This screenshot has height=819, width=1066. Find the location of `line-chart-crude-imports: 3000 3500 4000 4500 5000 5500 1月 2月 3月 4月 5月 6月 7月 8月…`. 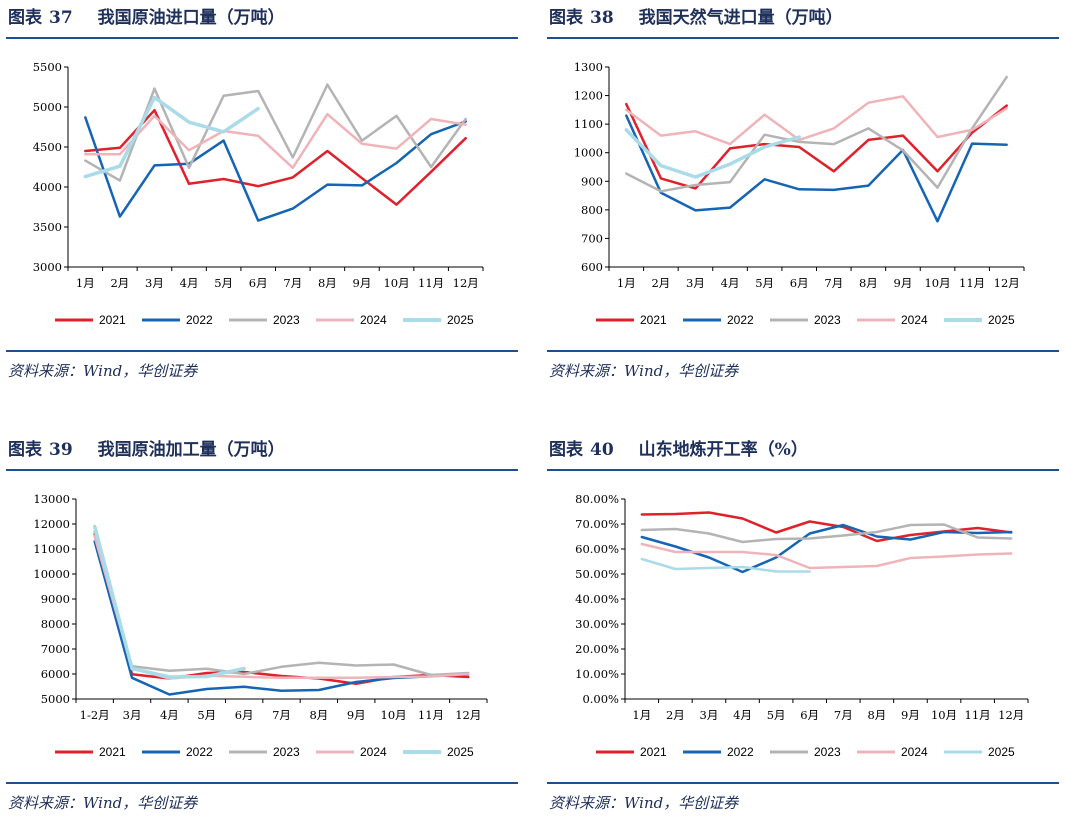

line-chart-crude-imports: 3000 3500 4000 4500 5000 5500 1月 2月 3月 4月 5月 6月 7月 8月… is located at coordinates (258, 193).